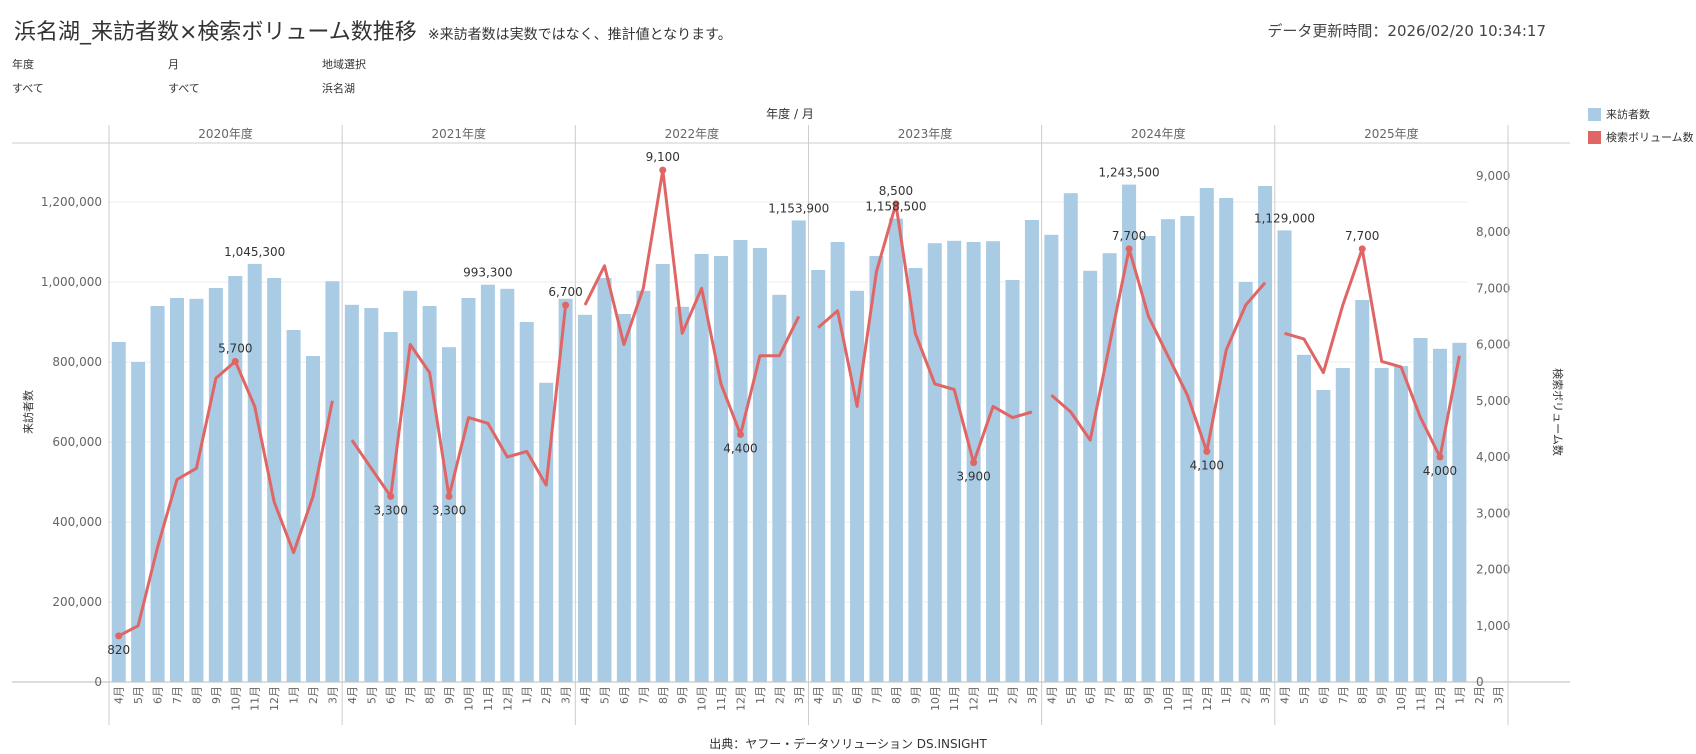 This screenshot has width=1696, height=754. I want to click on bar-data-label: 1,243,500, so click(1129, 173).